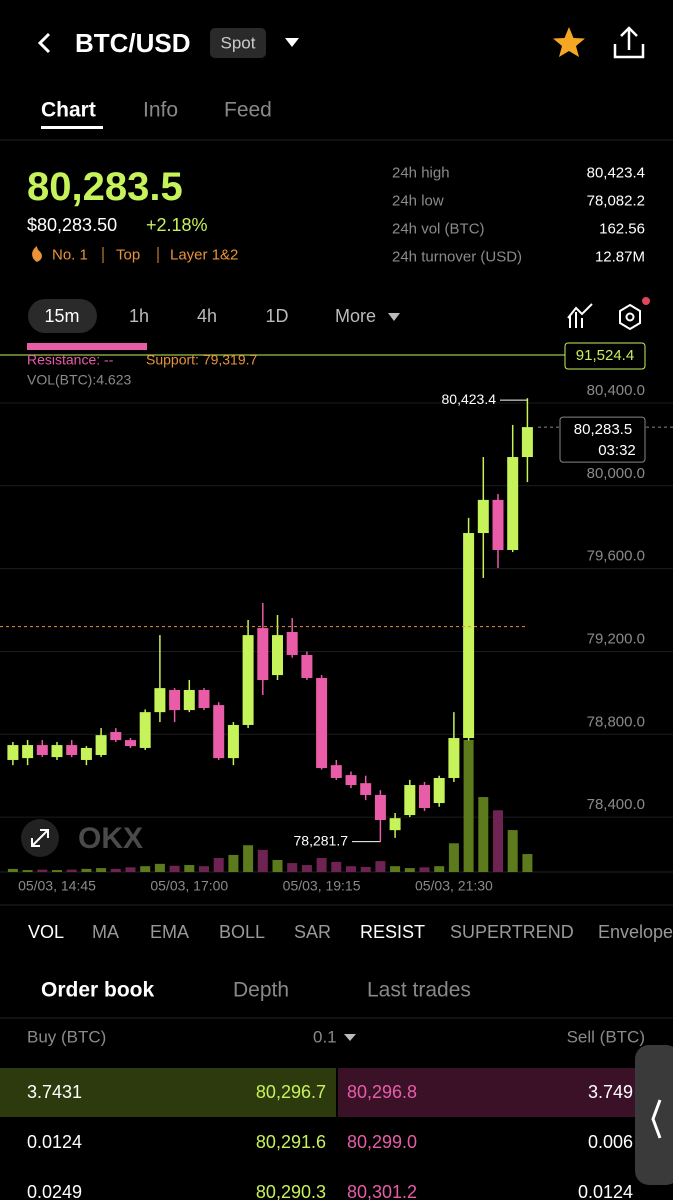 Image resolution: width=673 pixels, height=1200 pixels. What do you see at coordinates (469, 399) in the screenshot?
I see `high-label: 80,423.4` at bounding box center [469, 399].